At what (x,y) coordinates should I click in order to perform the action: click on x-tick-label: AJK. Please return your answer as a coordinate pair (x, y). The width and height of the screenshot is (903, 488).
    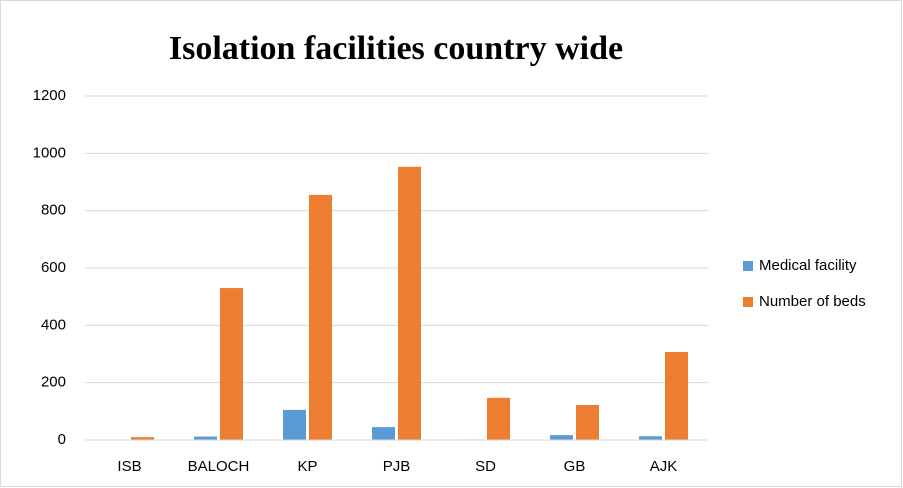
    Looking at the image, I should click on (664, 466).